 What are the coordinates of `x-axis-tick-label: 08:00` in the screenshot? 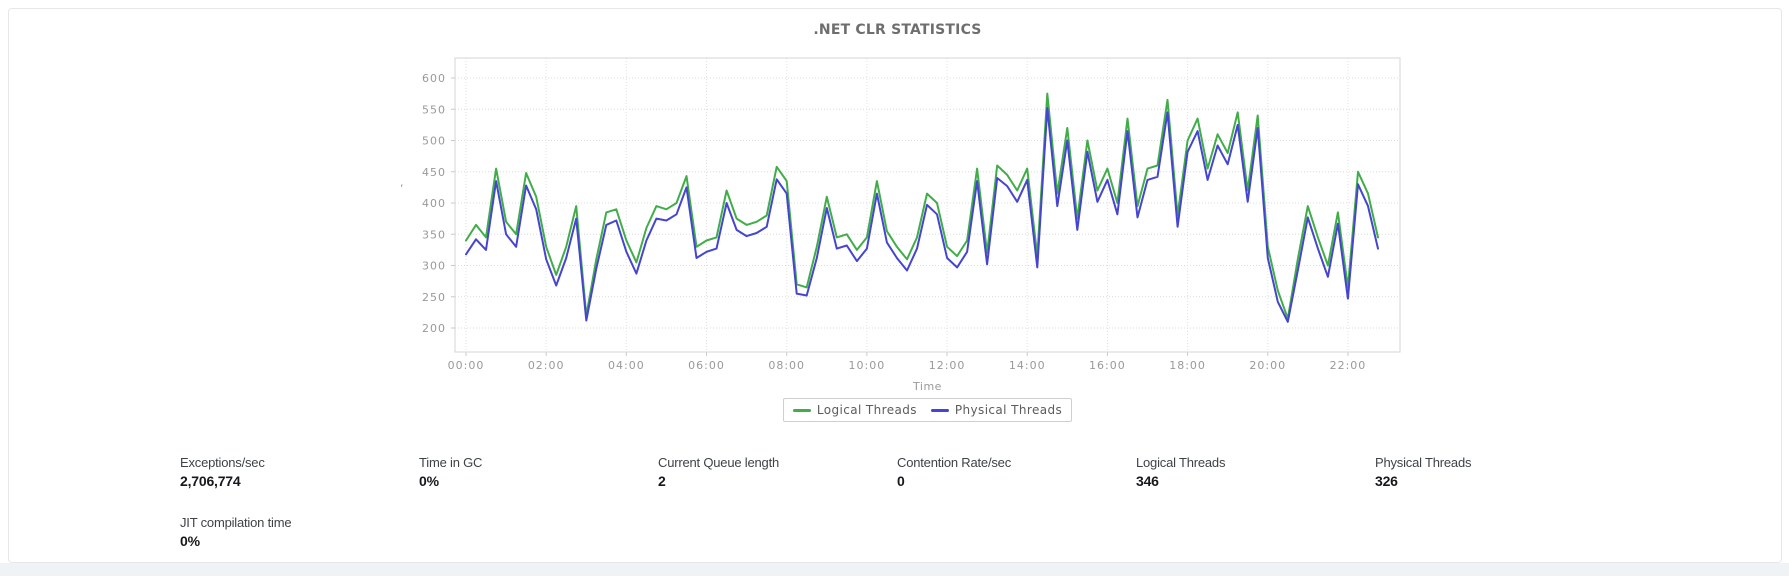 It's located at (786, 365).